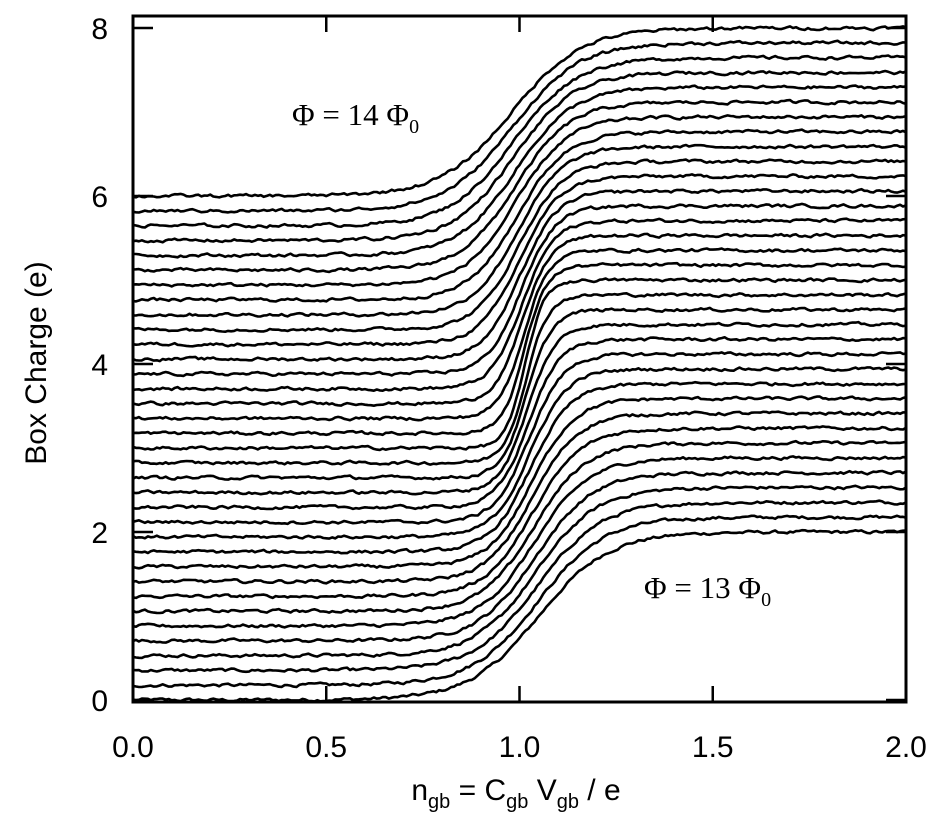  What do you see at coordinates (515, 793) in the screenshot?
I see `x-axis-label: ngb = Cgb Vgb / e` at bounding box center [515, 793].